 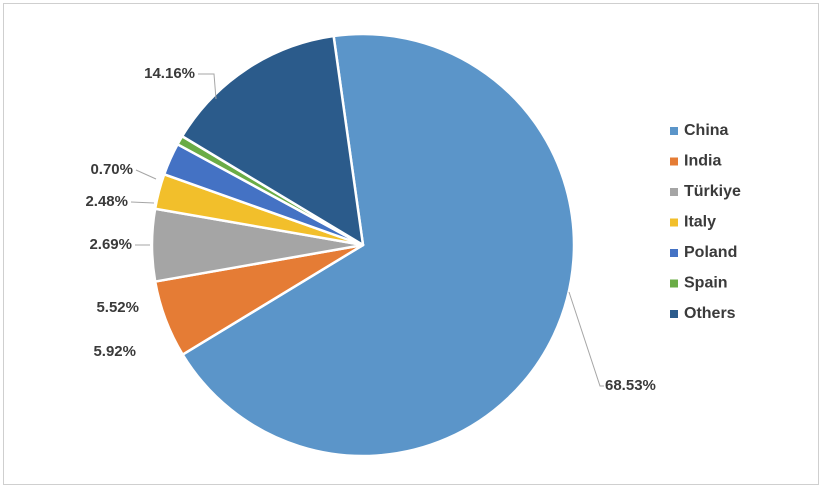 What do you see at coordinates (207, 86) in the screenshot?
I see `leader-line-others` at bounding box center [207, 86].